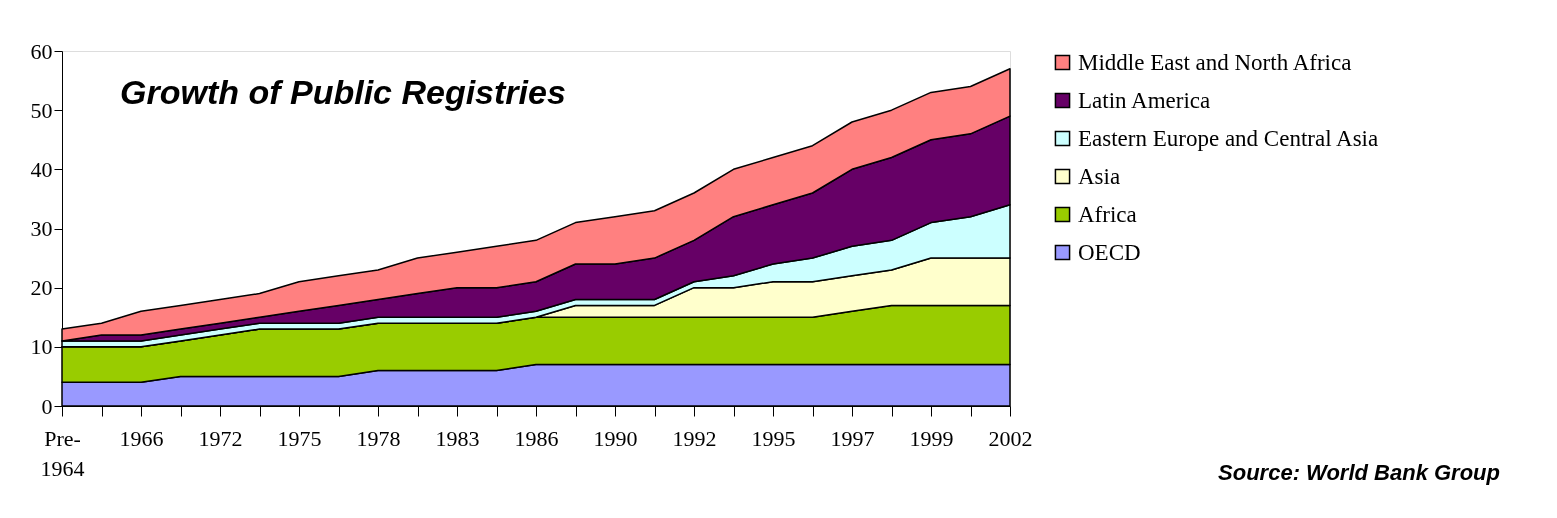 Image resolution: width=1557 pixels, height=518 pixels. What do you see at coordinates (852, 438) in the screenshot?
I see `x-tick-label: 1997` at bounding box center [852, 438].